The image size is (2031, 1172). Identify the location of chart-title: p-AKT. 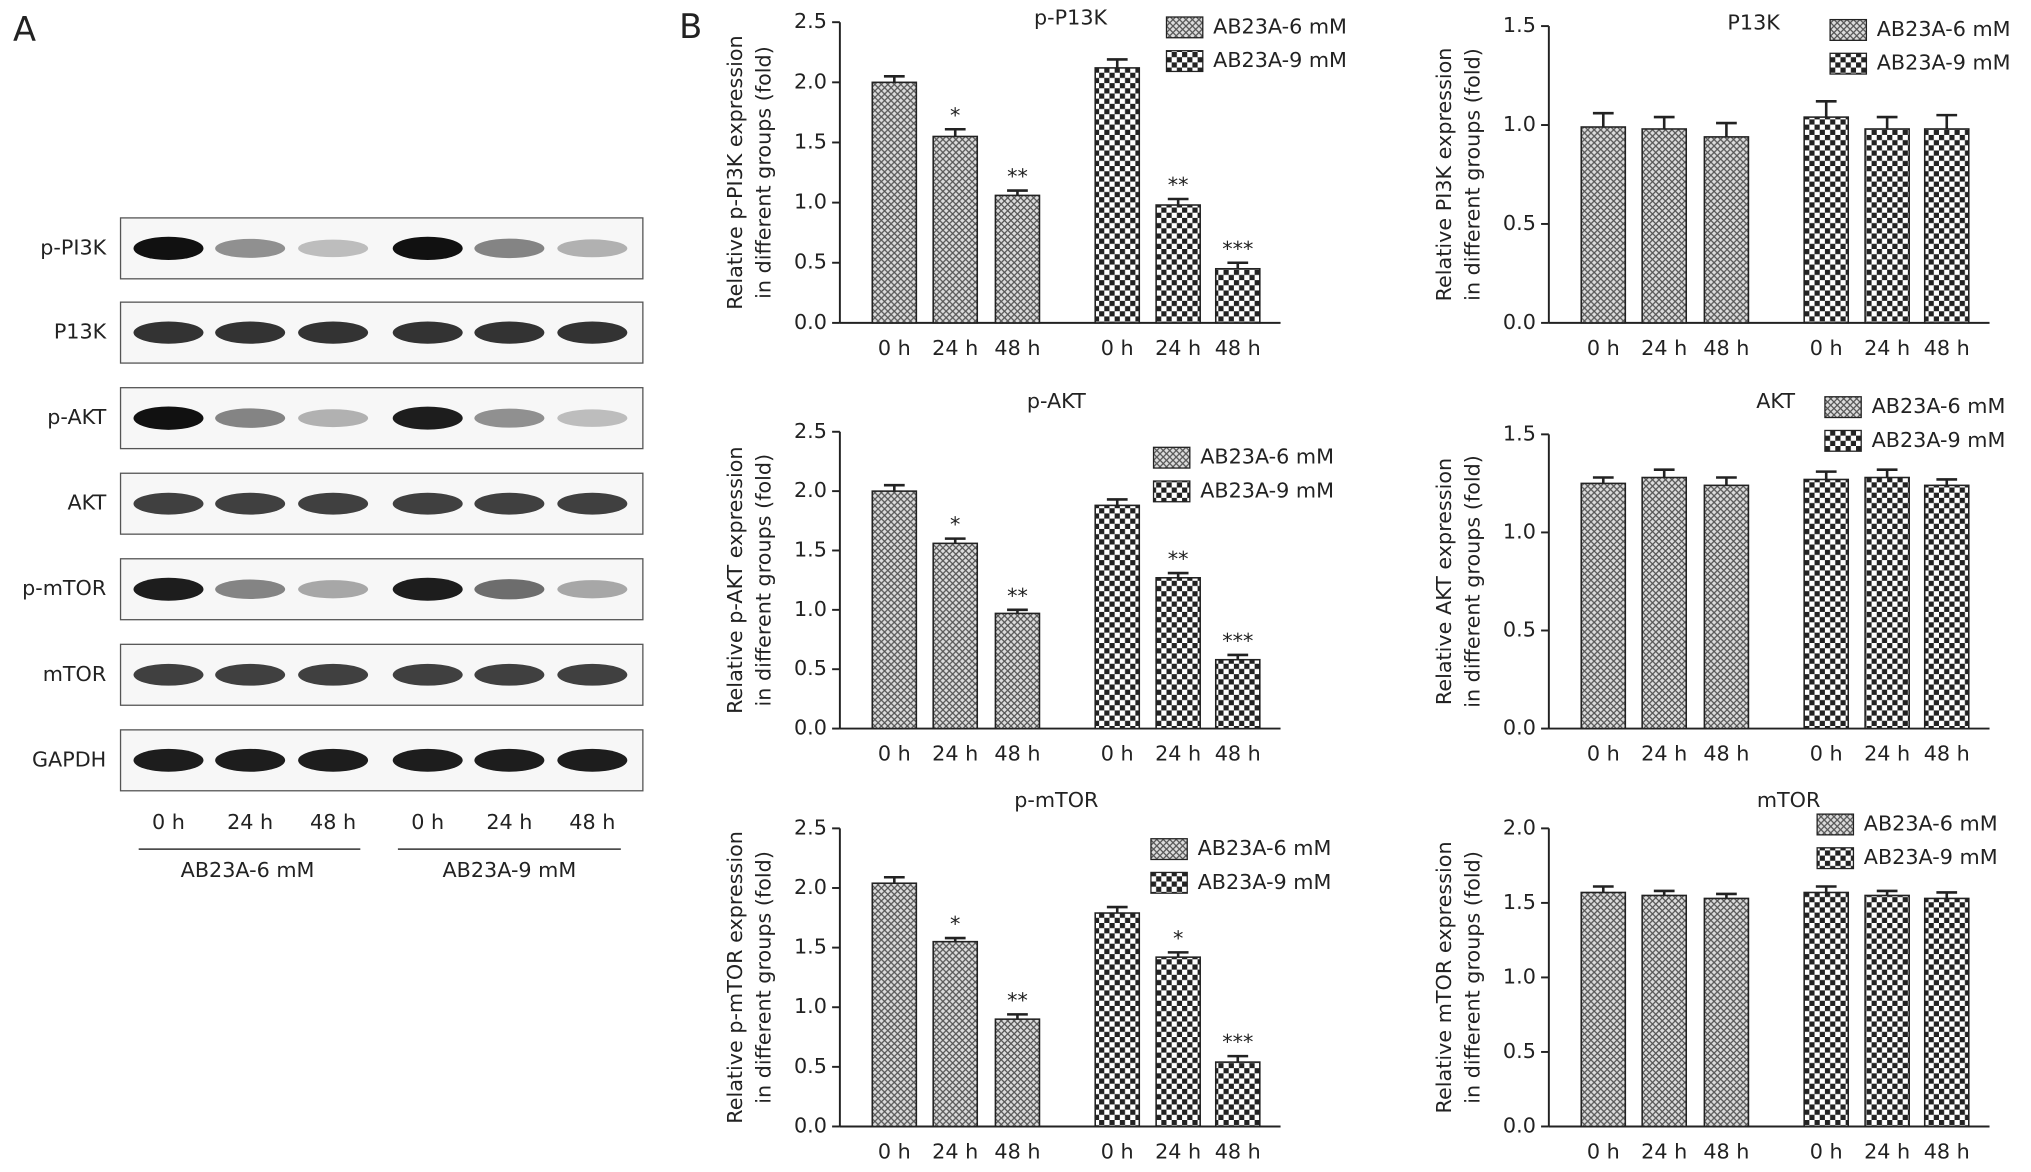
(1056, 401).